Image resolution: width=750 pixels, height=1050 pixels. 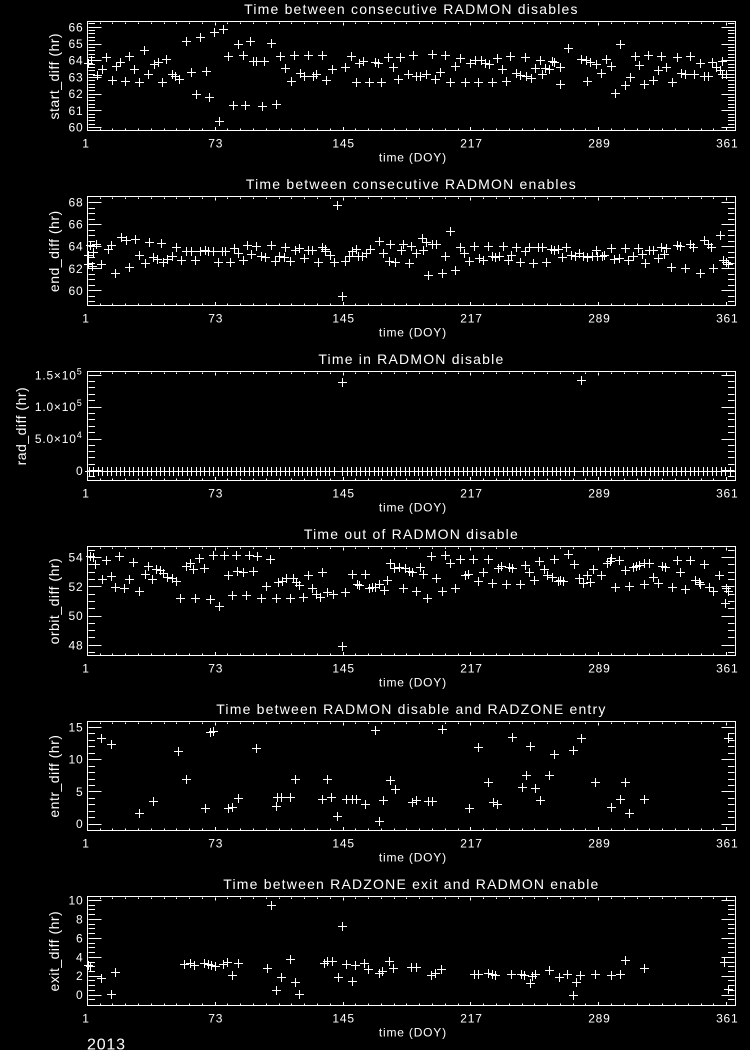 What do you see at coordinates (59, 374) in the screenshot?
I see `svg-text: 1.5×10⁵` at bounding box center [59, 374].